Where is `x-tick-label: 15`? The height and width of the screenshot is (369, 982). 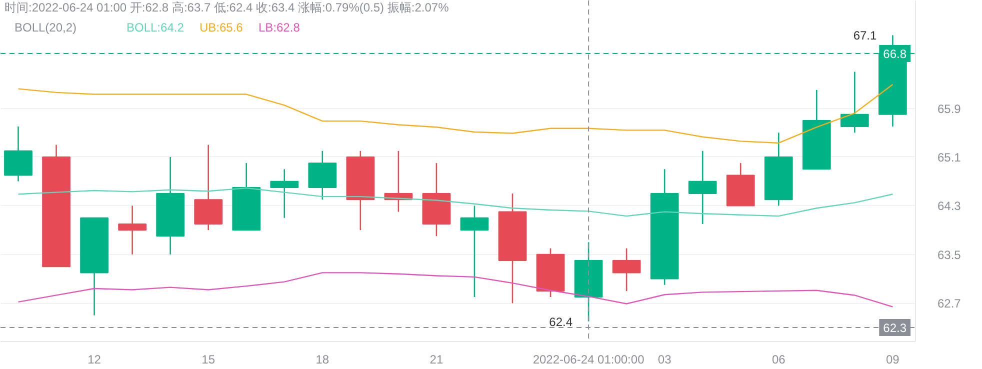
x-tick-label: 15 is located at coordinates (209, 359).